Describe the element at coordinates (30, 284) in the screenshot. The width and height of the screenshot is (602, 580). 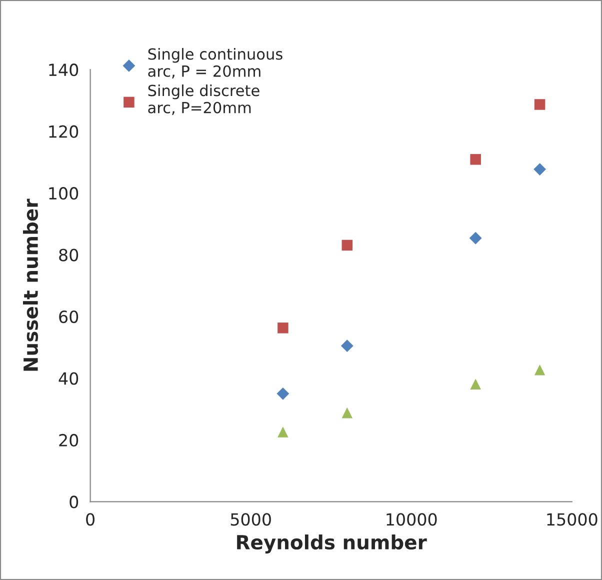
I see `y-axis-title: Nusselt number` at that location.